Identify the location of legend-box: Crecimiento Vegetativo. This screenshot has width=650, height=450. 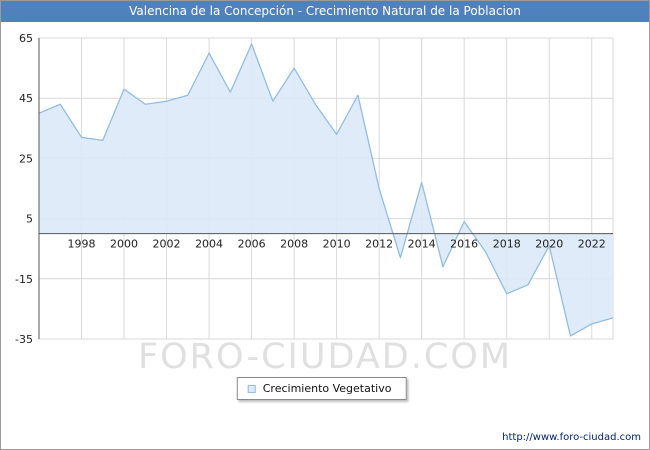
(321, 388).